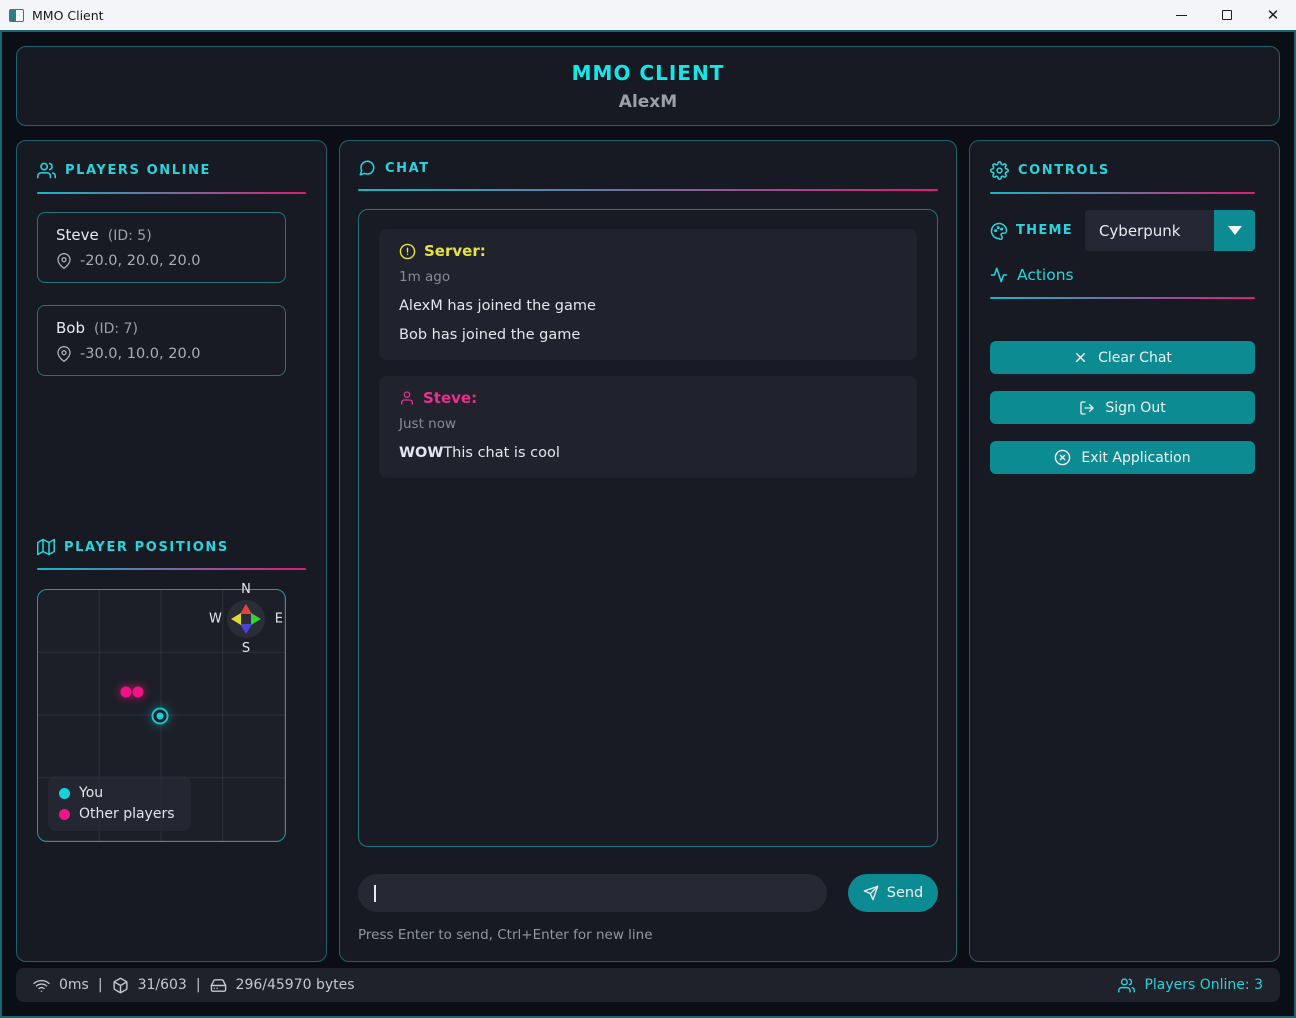  What do you see at coordinates (1080, 357) in the screenshot?
I see `x-icon` at bounding box center [1080, 357].